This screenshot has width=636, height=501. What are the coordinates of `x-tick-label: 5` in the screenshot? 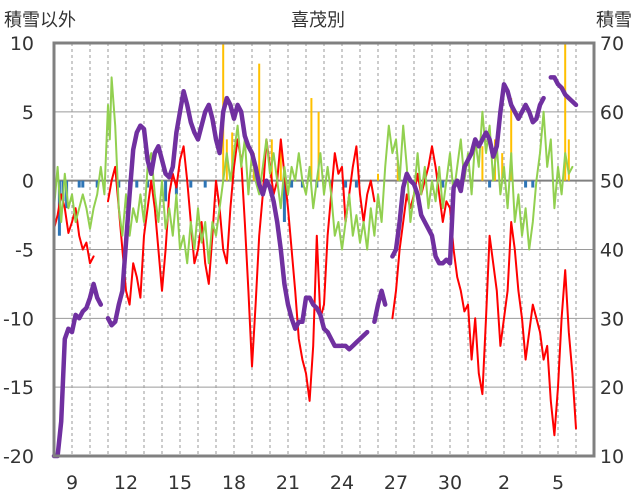 It's located at (558, 483).